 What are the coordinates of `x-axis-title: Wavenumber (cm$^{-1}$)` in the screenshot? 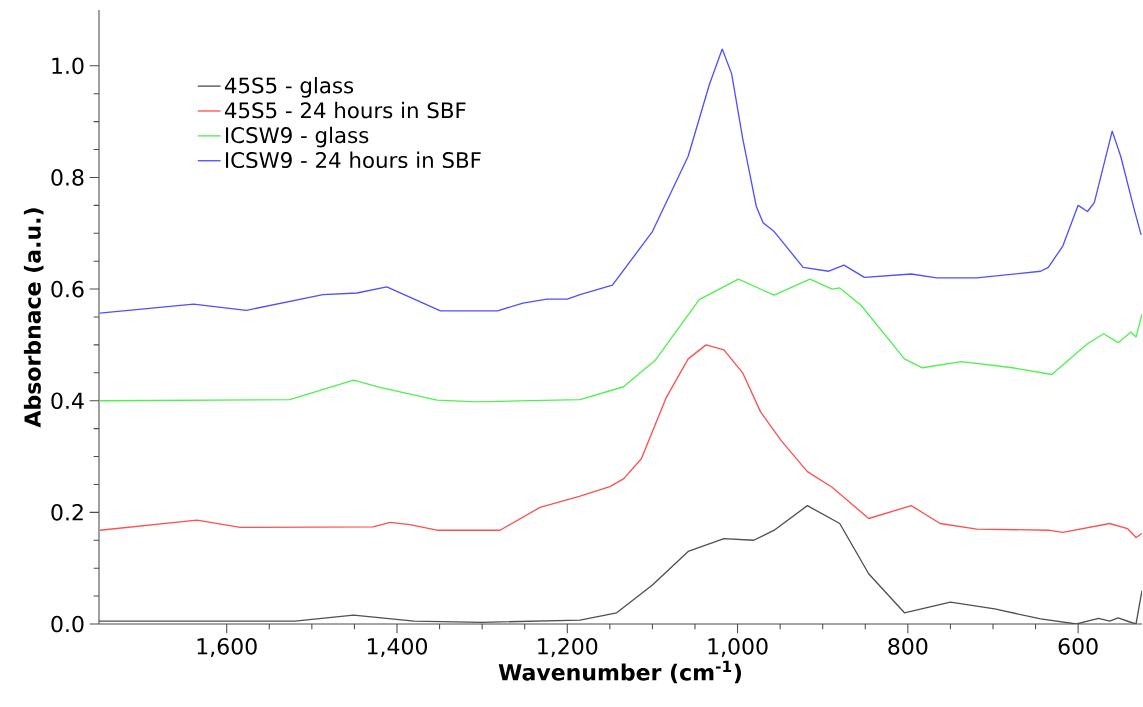 It's located at (620, 672).